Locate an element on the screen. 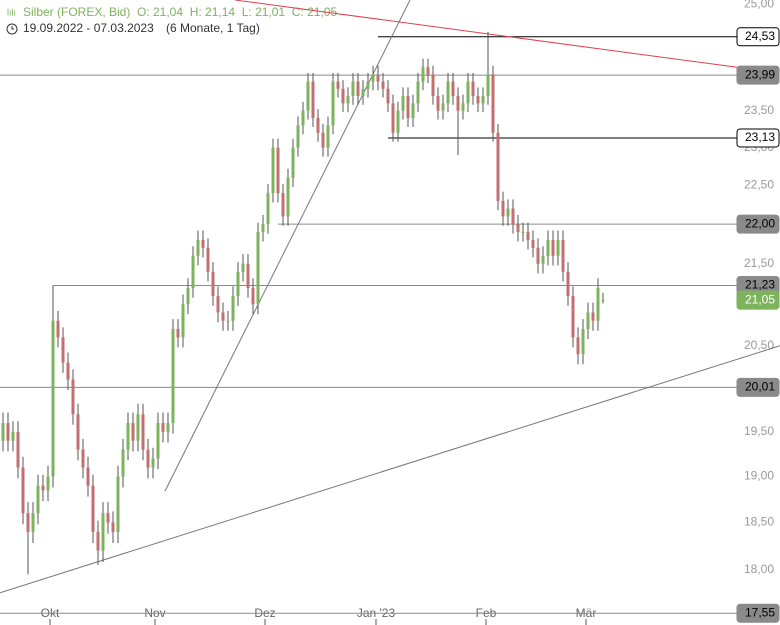 The height and width of the screenshot is (625, 780). y-tick-label: 19,00 is located at coordinates (759, 476).